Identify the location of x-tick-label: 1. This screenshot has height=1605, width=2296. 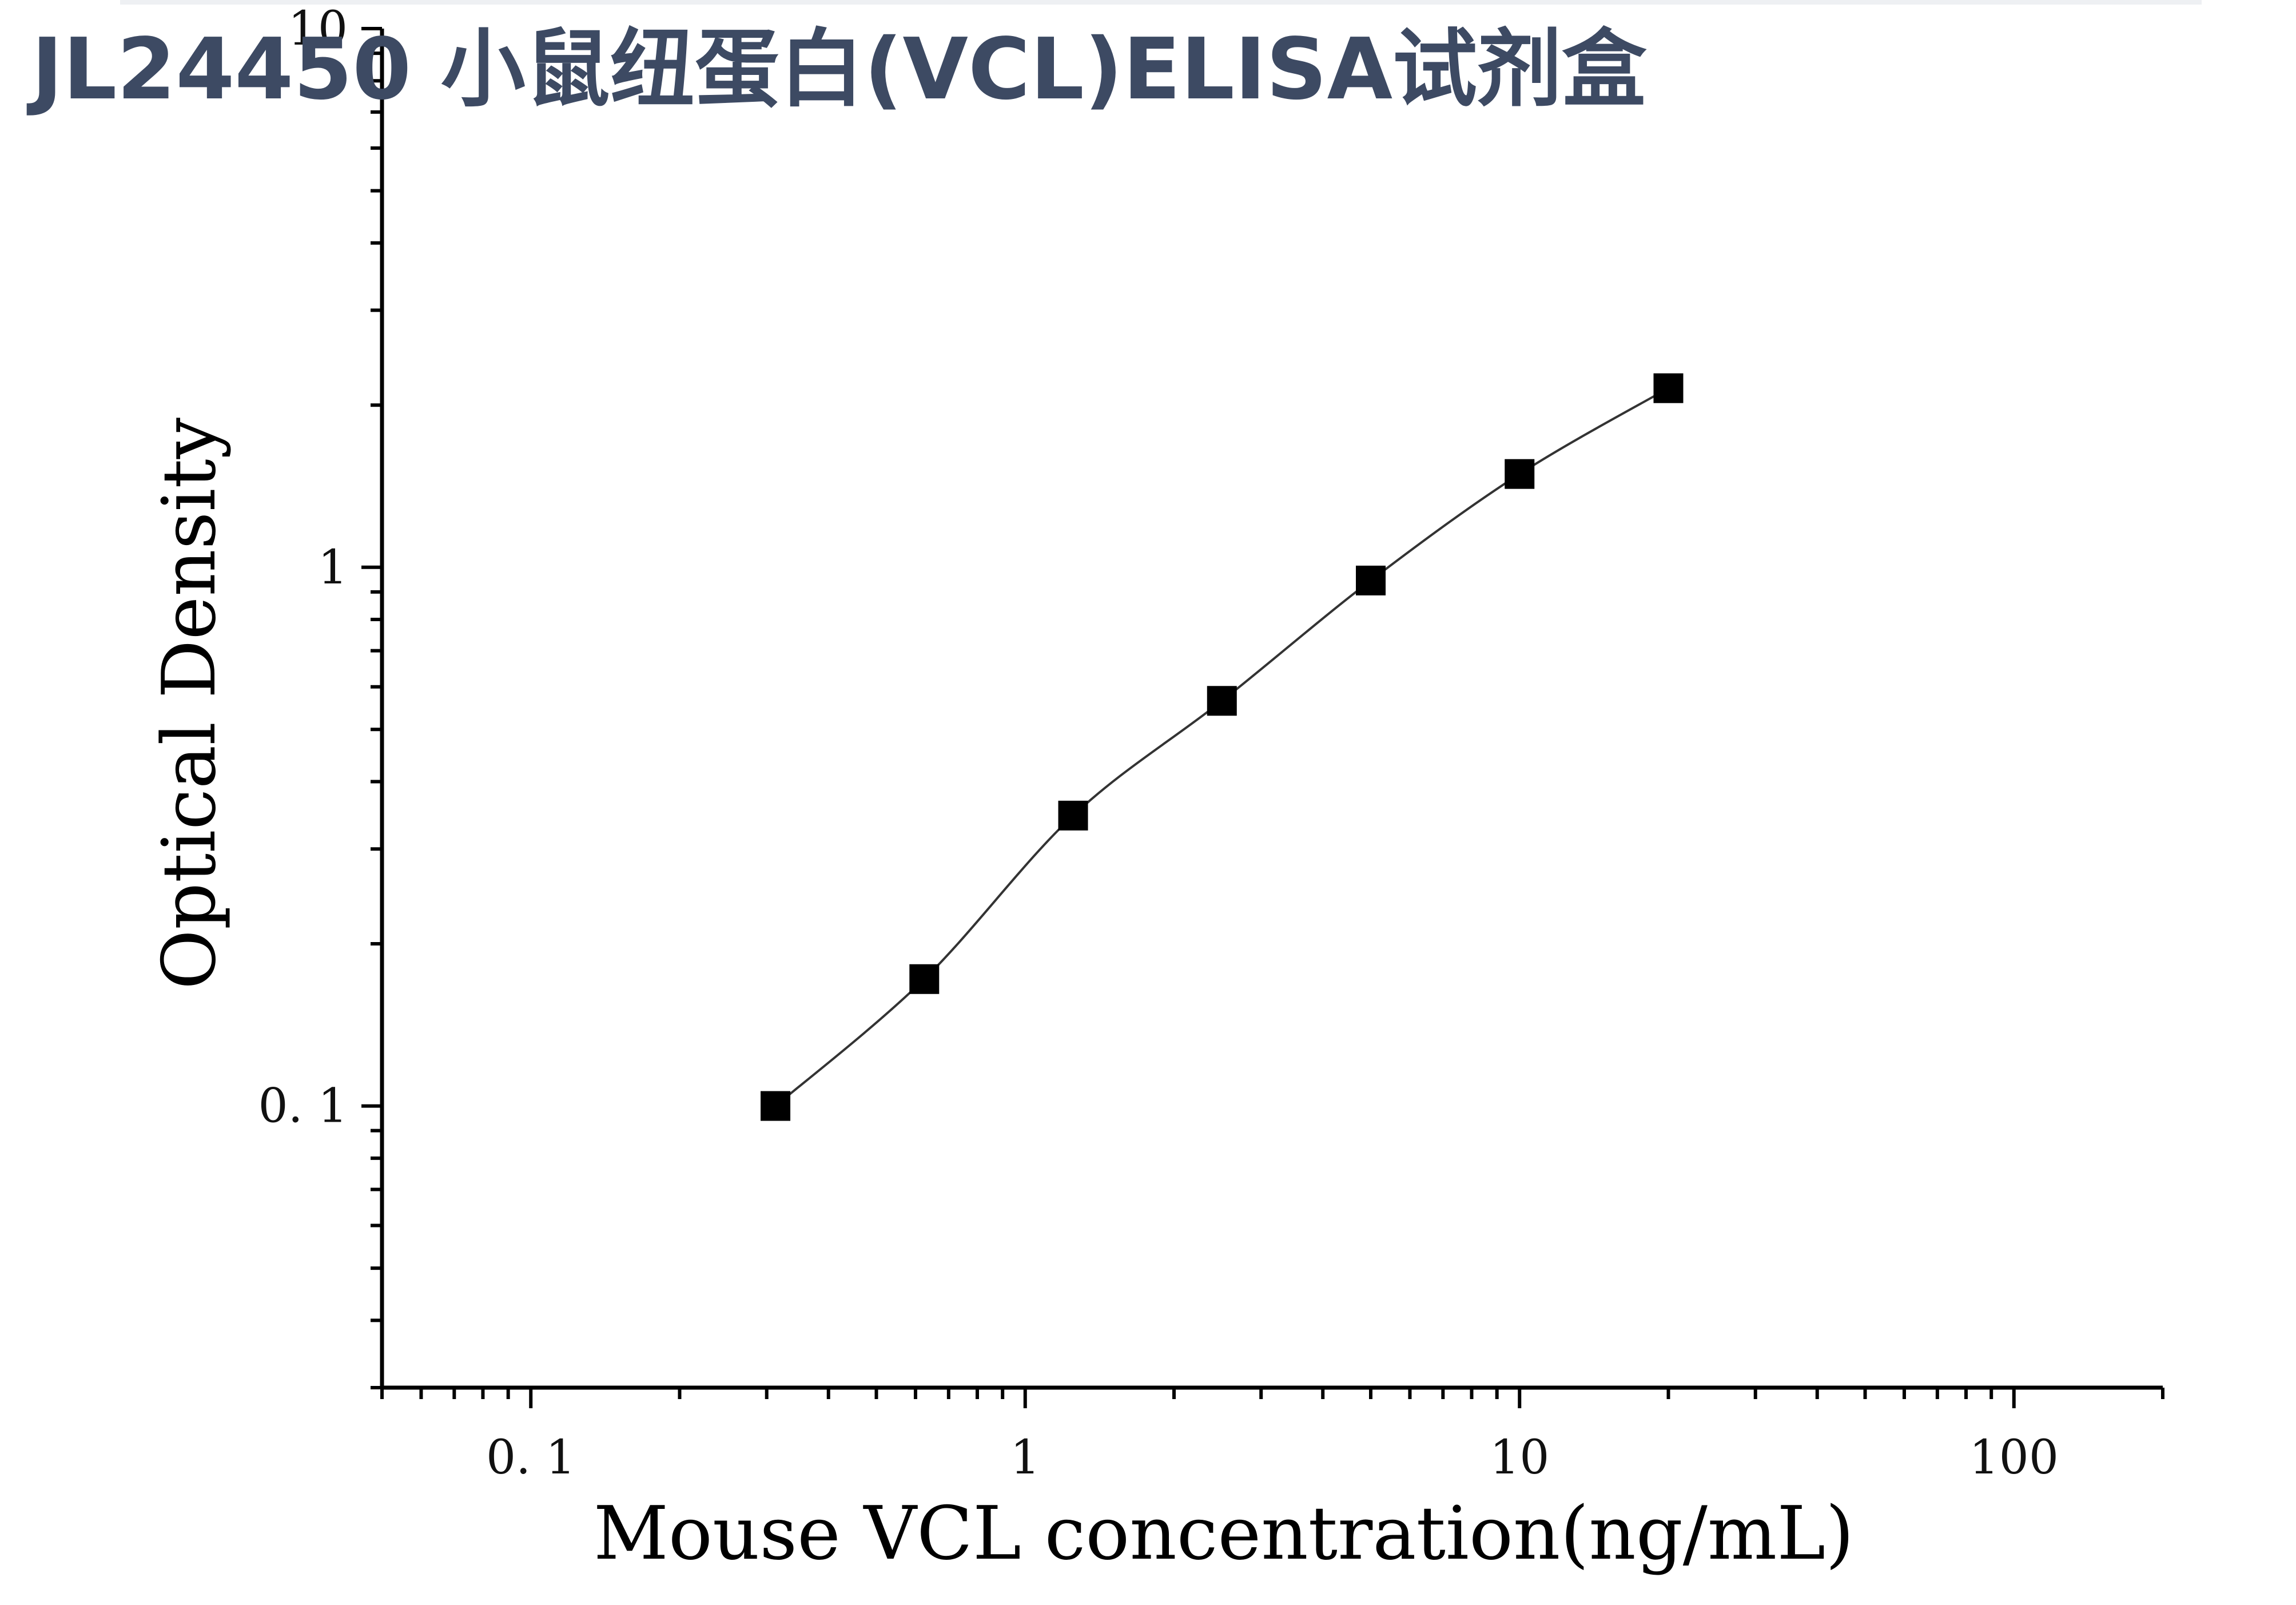
(1025, 1458).